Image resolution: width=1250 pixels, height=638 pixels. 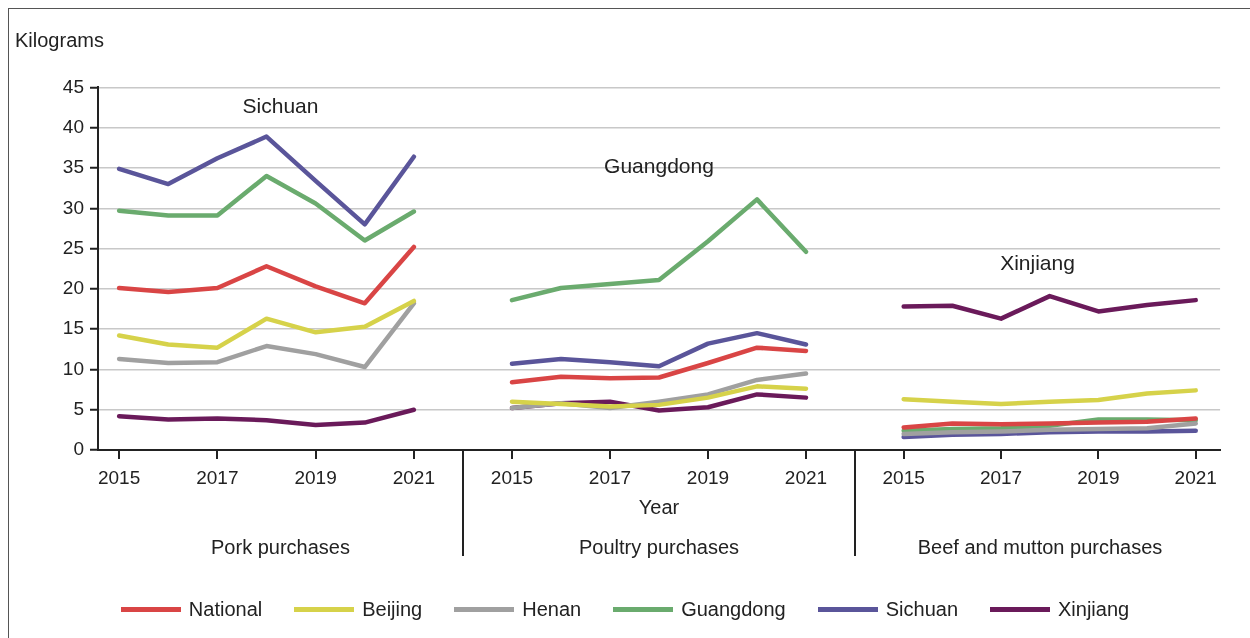 I want to click on y-tick-label: 30, so click(x=73, y=207).